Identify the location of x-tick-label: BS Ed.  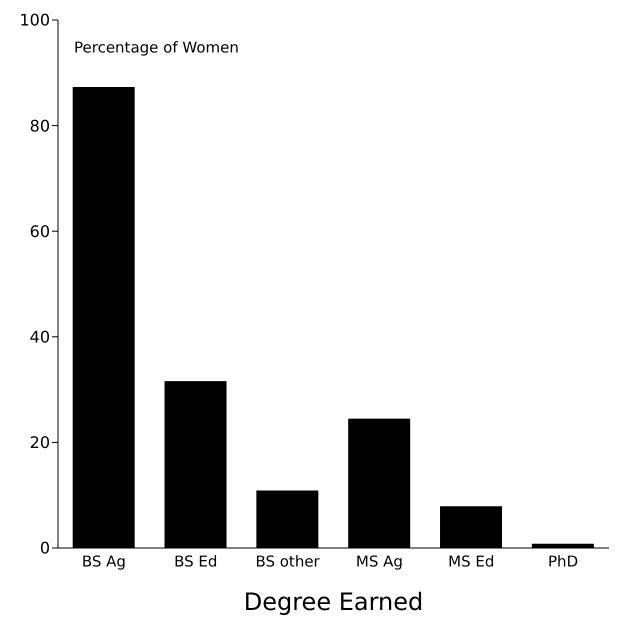
(196, 561).